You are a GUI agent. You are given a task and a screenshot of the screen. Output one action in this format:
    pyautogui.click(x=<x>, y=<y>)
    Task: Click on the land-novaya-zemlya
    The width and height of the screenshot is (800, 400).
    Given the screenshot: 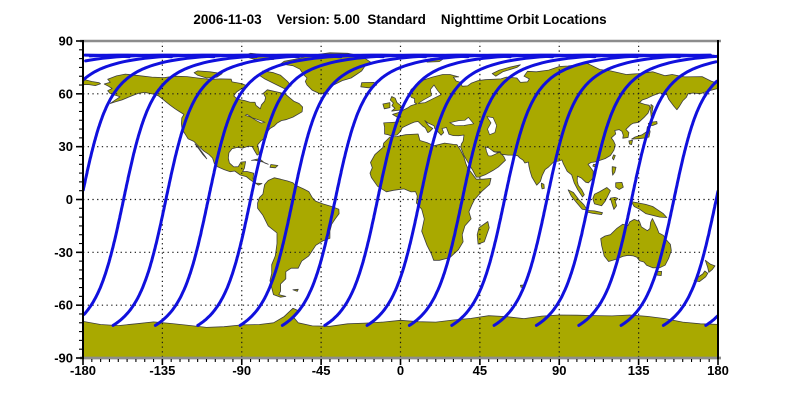 What is the action you would take?
    pyautogui.click(x=506, y=70)
    